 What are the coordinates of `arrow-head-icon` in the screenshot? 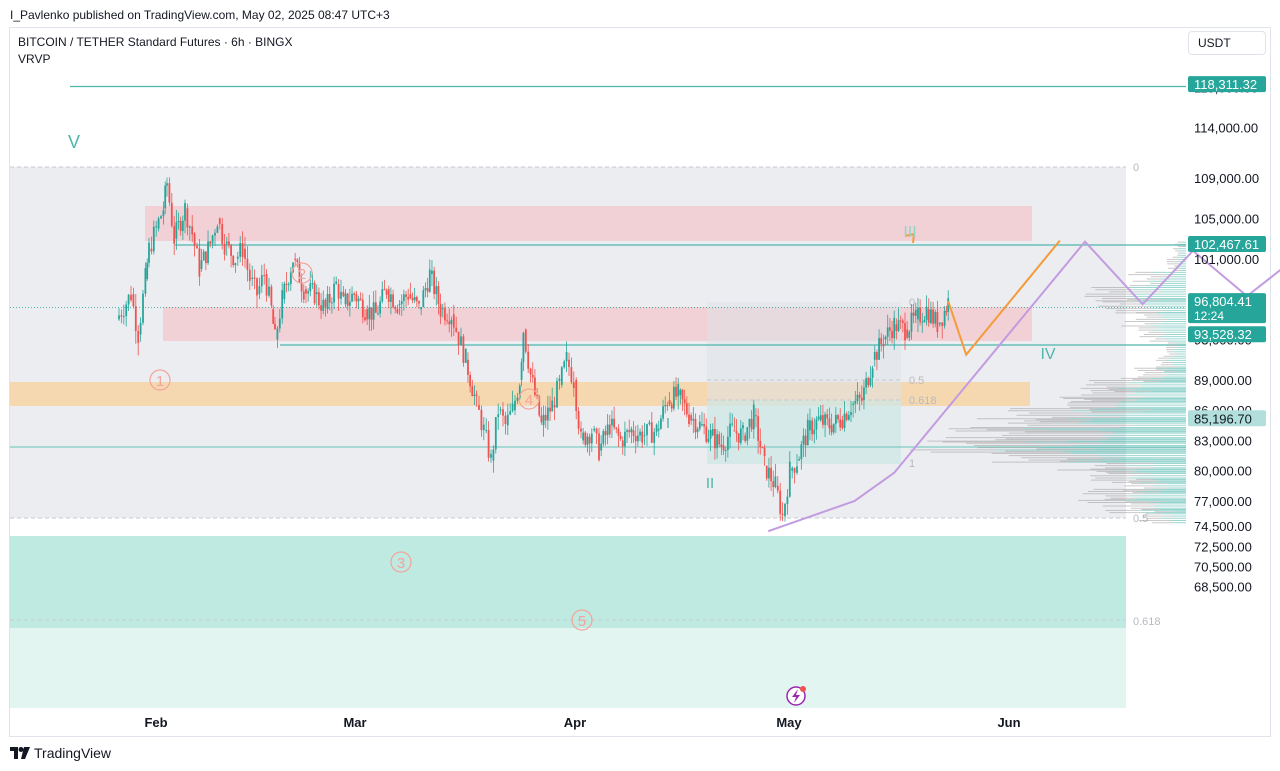 It's located at (910, 238).